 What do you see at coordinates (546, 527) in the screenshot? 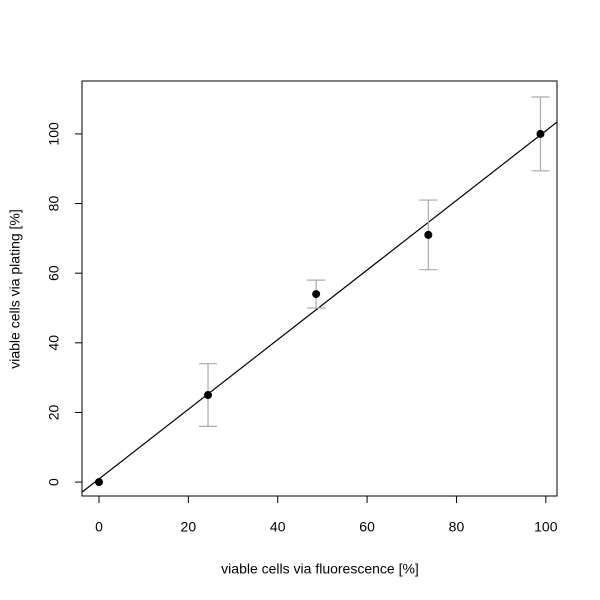
I see `x-tick-label: 100` at bounding box center [546, 527].